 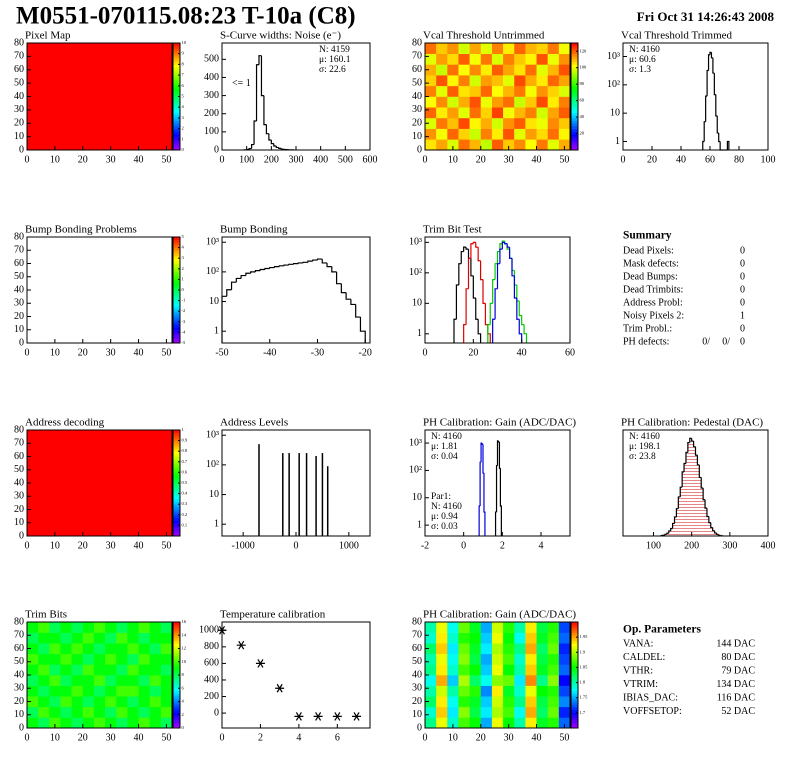 What do you see at coordinates (738, 670) in the screenshot?
I see `op-value: 79 DAC` at bounding box center [738, 670].